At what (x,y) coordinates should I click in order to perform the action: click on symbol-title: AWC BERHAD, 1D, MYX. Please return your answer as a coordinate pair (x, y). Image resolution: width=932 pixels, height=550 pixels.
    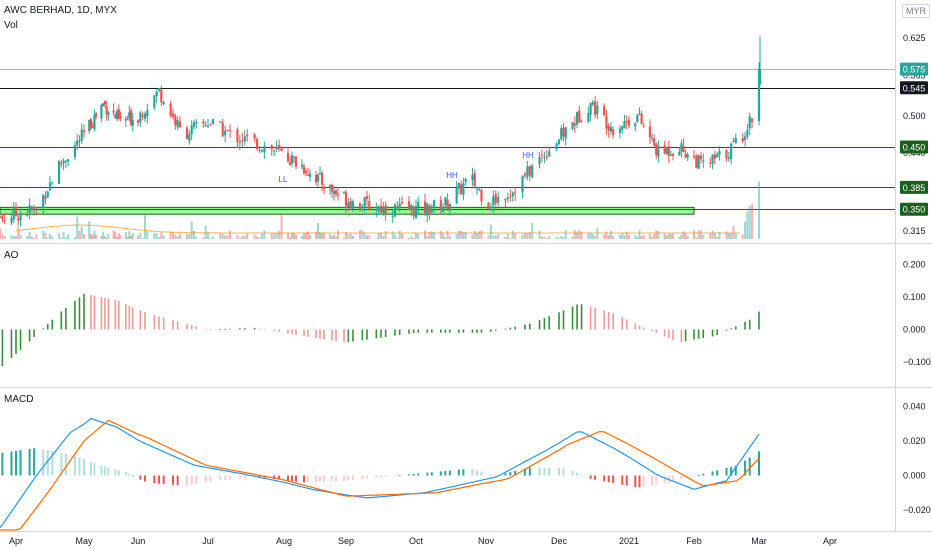
    Looking at the image, I should click on (60, 10).